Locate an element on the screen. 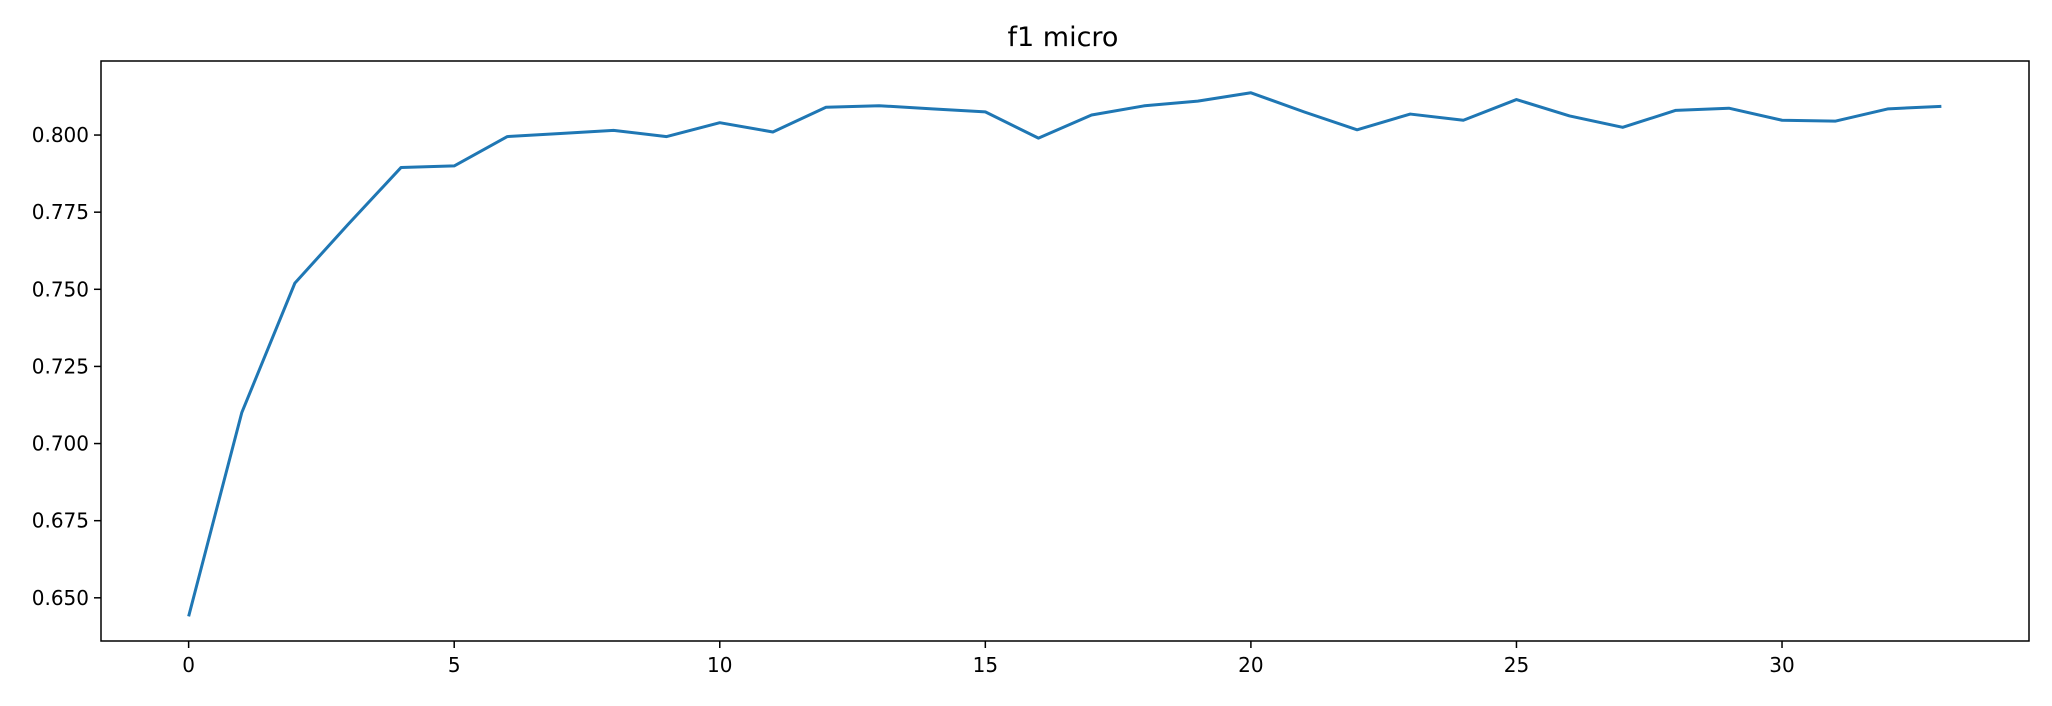 The width and height of the screenshot is (2052, 706). x-tick-label: 15 is located at coordinates (985, 665).